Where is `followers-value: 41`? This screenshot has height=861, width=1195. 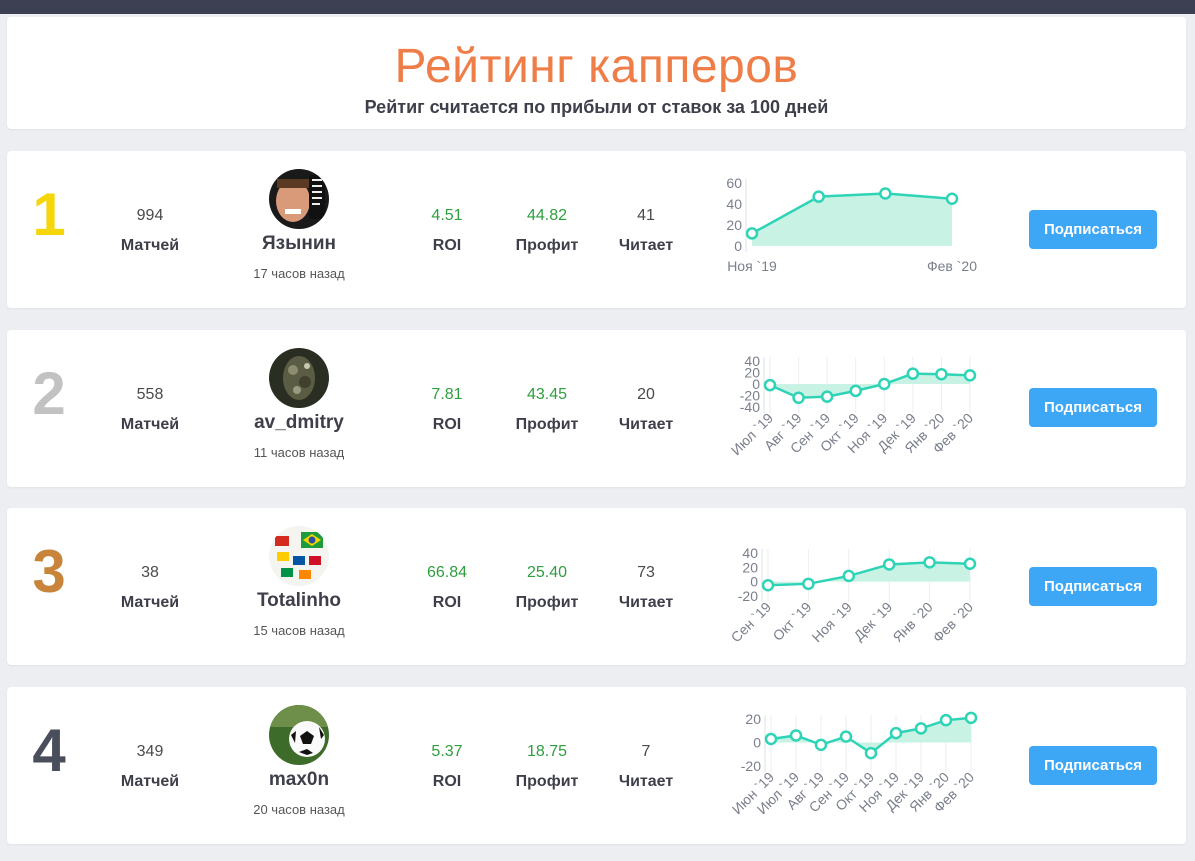
followers-value: 41 is located at coordinates (646, 215).